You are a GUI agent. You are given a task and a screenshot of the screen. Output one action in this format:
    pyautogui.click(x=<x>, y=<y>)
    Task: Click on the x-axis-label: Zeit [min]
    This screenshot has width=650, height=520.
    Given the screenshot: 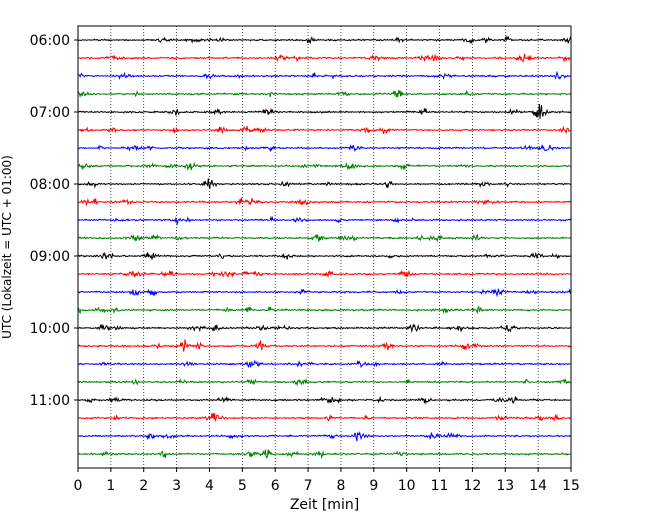 What is the action you would take?
    pyautogui.click(x=324, y=505)
    